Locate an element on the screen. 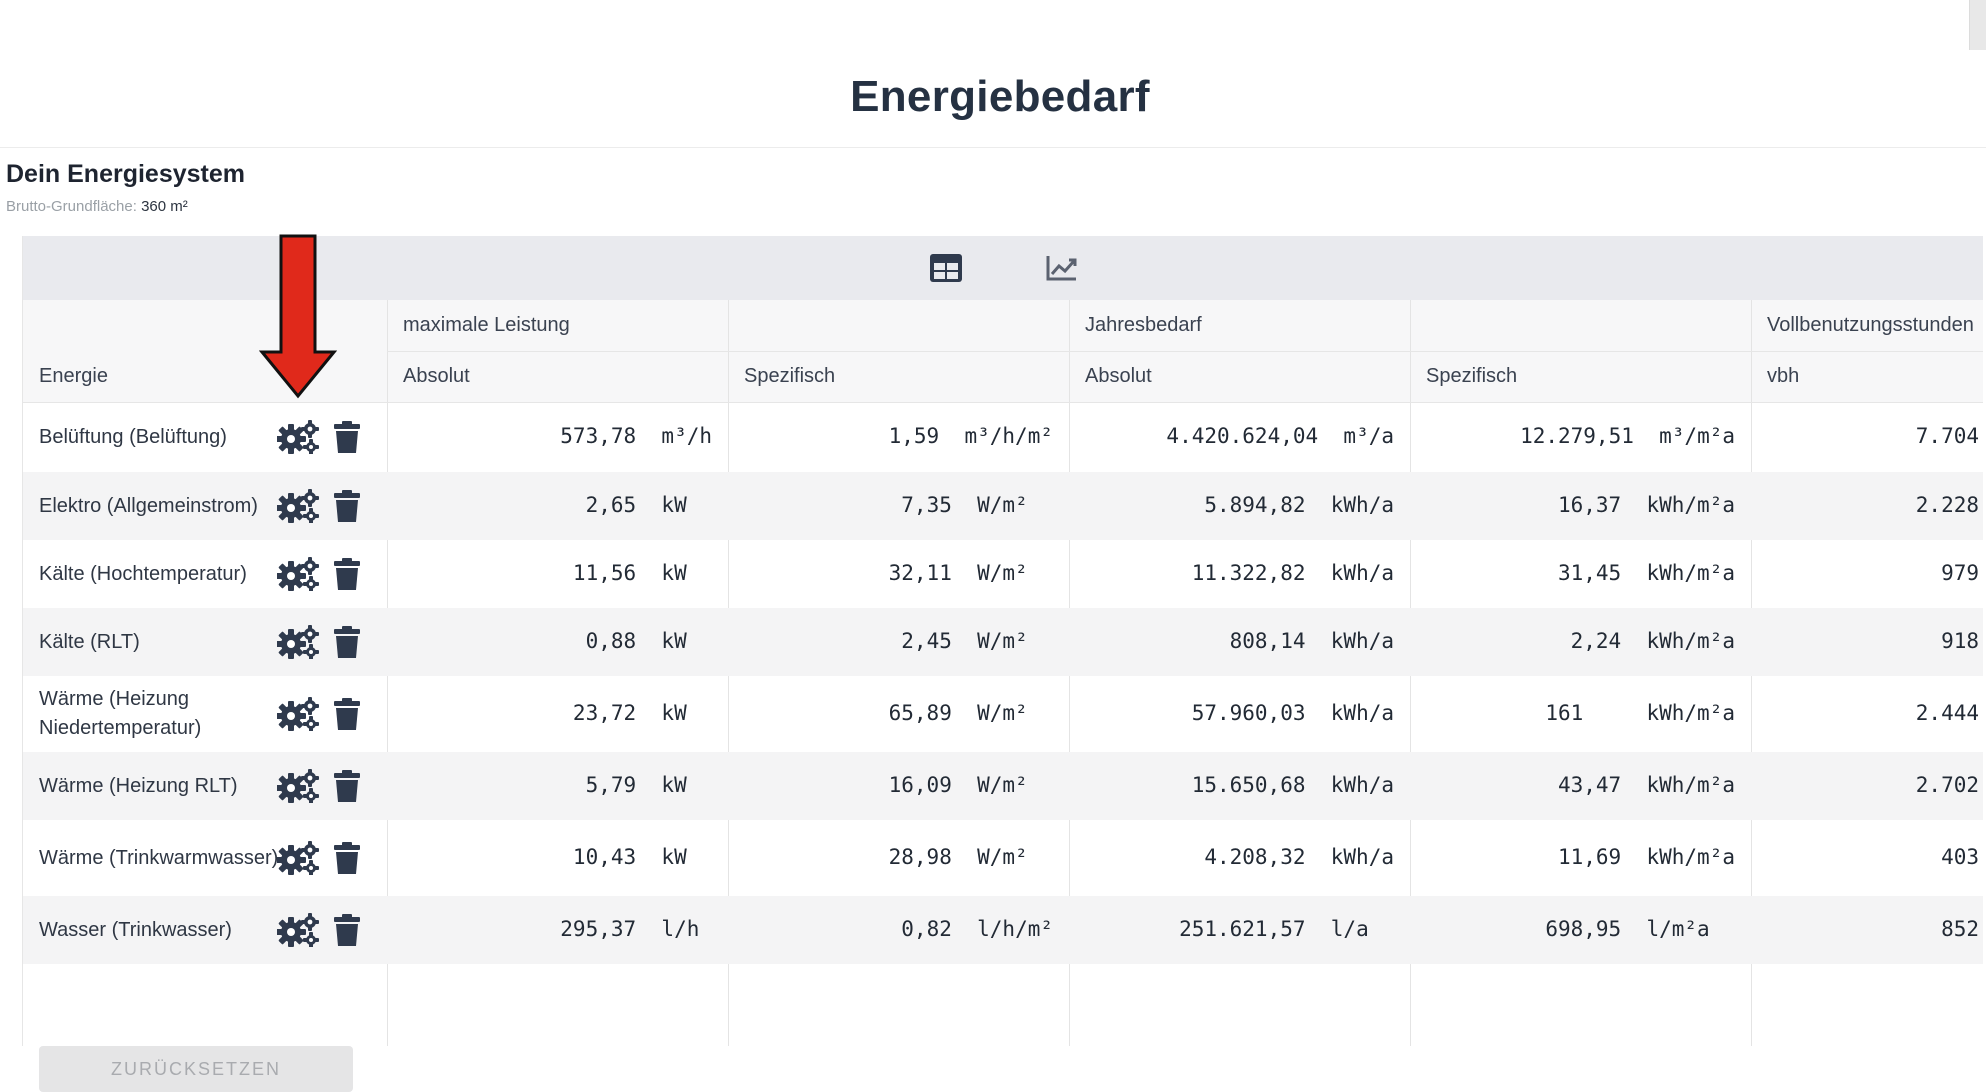 This screenshot has width=1986, height=1092. cell-year-abs: 4.208,32 kWh/a is located at coordinates (1299, 857).